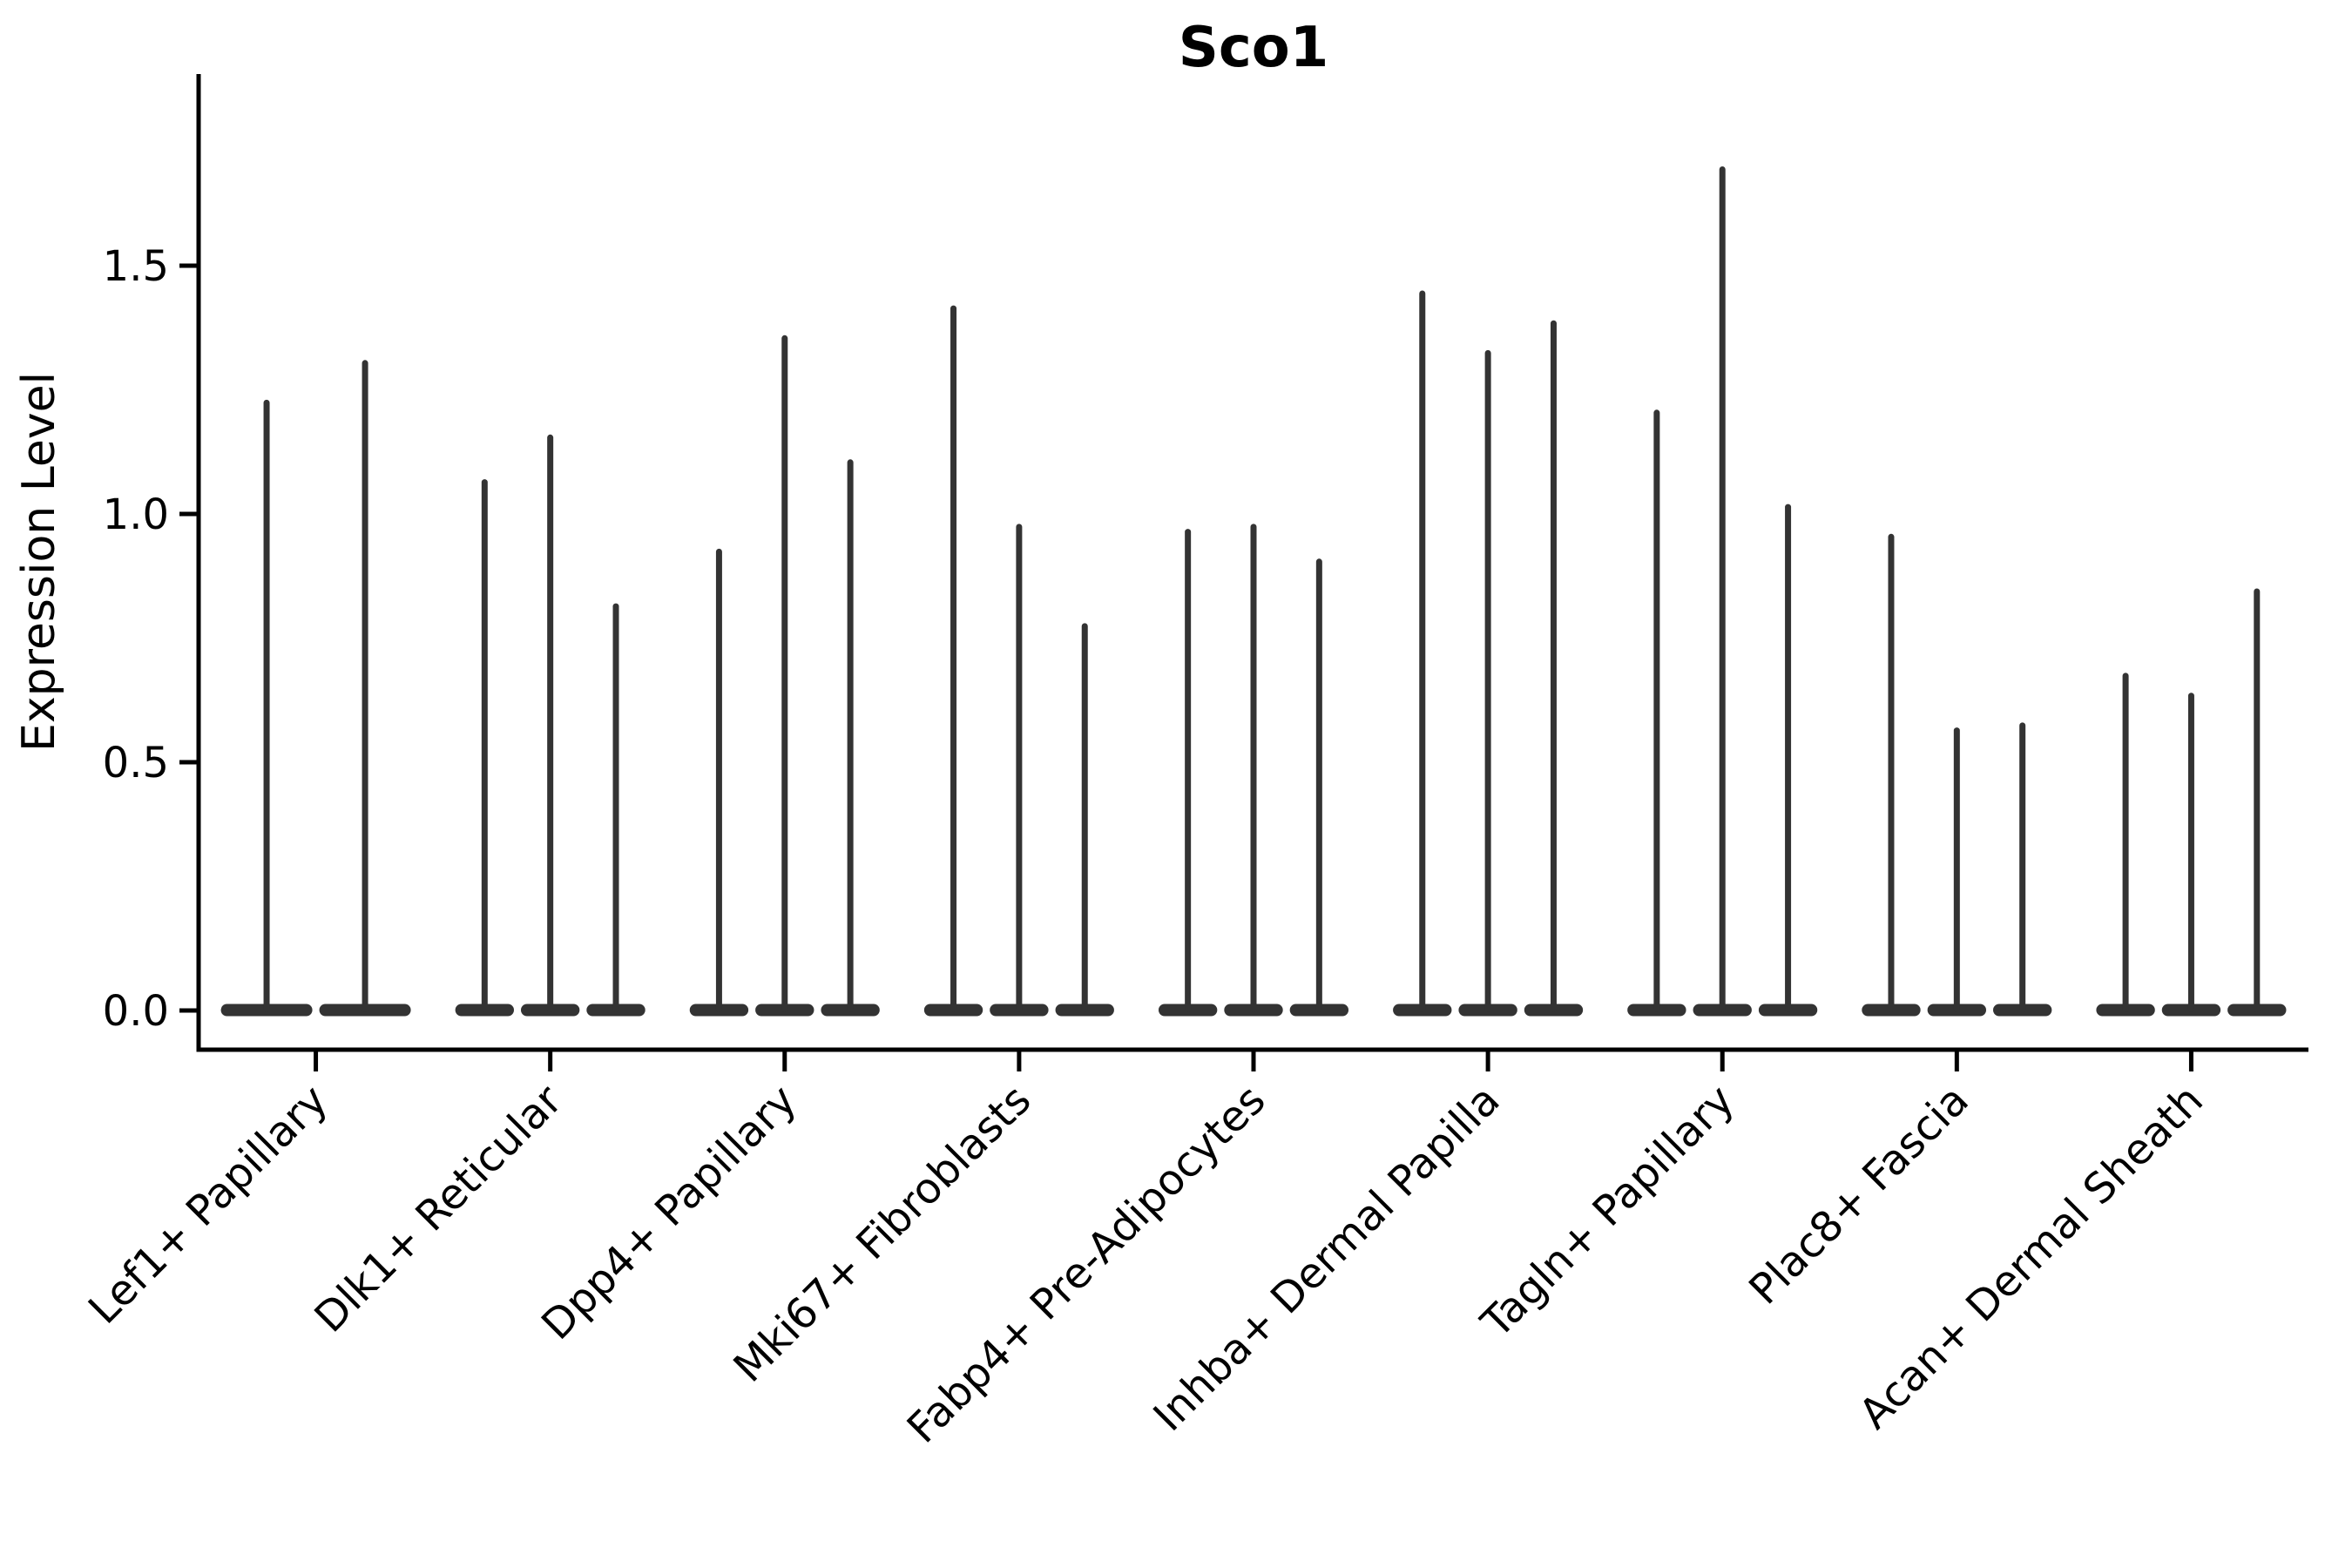  I want to click on y-tick-label: 0.0, so click(136, 1012).